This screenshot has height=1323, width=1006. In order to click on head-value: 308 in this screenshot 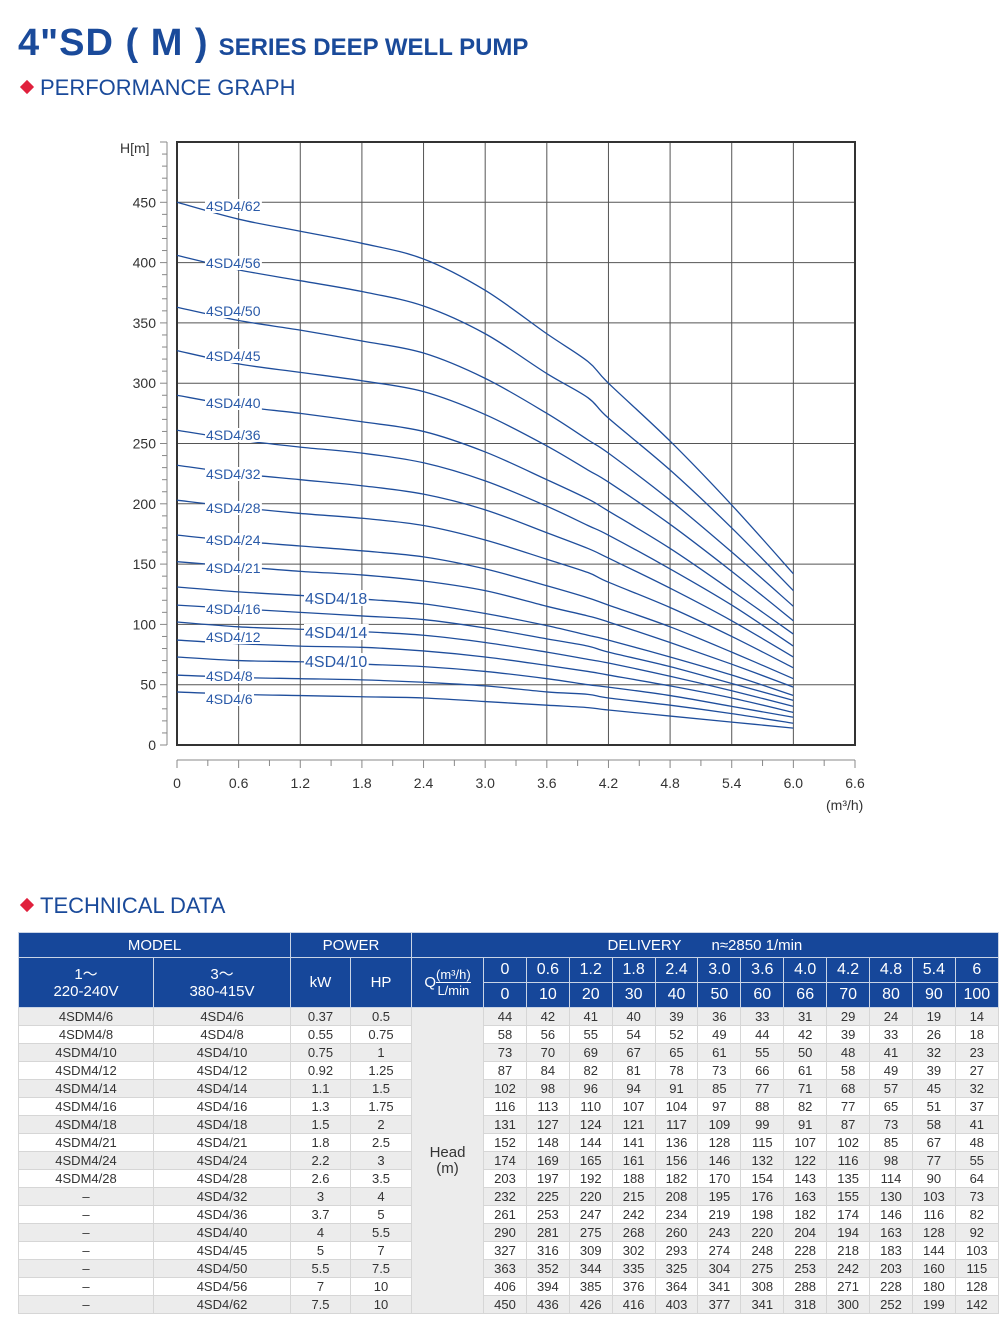, I will do `click(762, 1286)`.